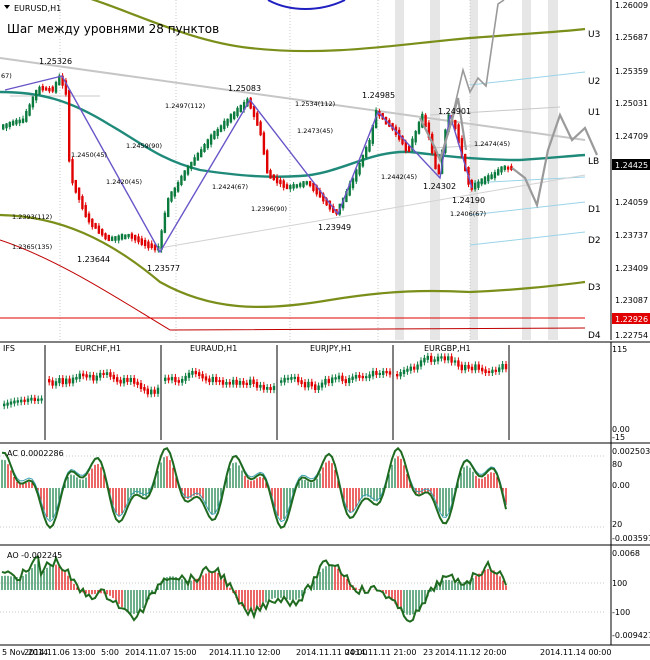 The width and height of the screenshot is (650, 660). Describe the element at coordinates (631, 165) in the screenshot. I see `current-price: 1.24425` at that location.